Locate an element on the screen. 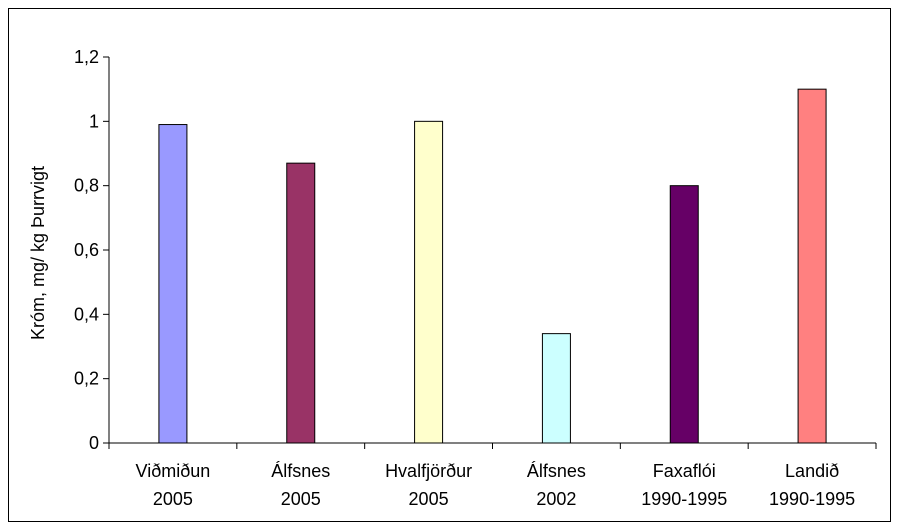 The image size is (901, 531). y-tick-label: 0,6 is located at coordinates (86, 250).